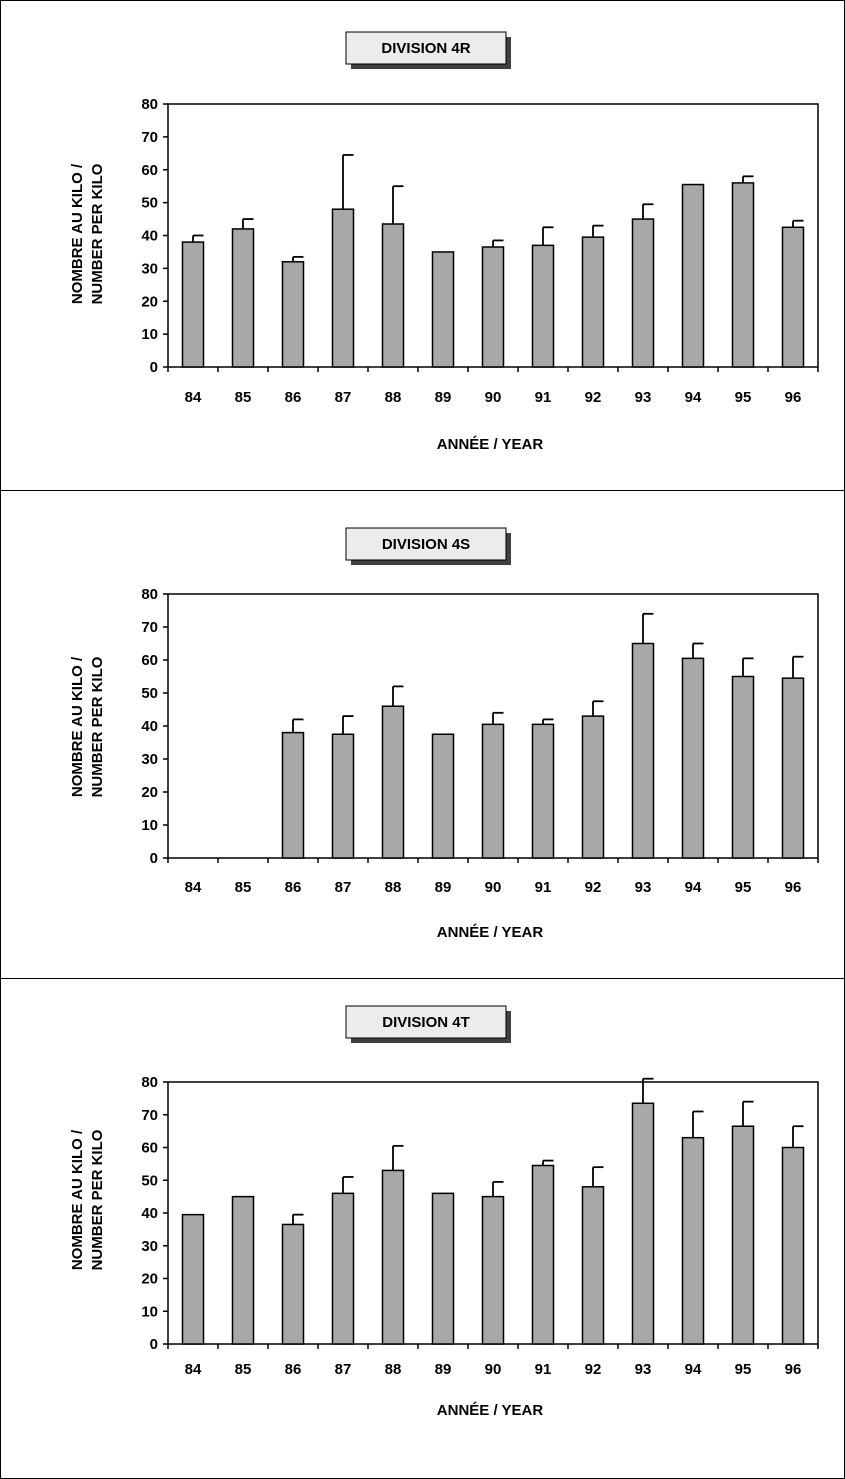 This screenshot has height=1479, width=845. What do you see at coordinates (293, 1369) in the screenshot?
I see `x-tick-label: 86` at bounding box center [293, 1369].